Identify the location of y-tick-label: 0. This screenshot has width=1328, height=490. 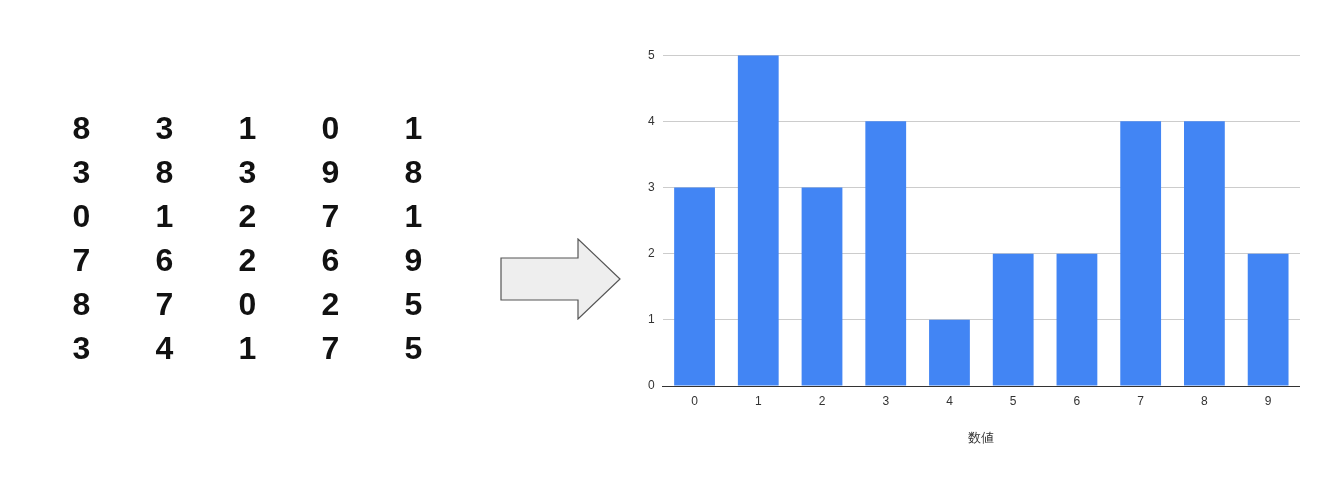
(651, 385).